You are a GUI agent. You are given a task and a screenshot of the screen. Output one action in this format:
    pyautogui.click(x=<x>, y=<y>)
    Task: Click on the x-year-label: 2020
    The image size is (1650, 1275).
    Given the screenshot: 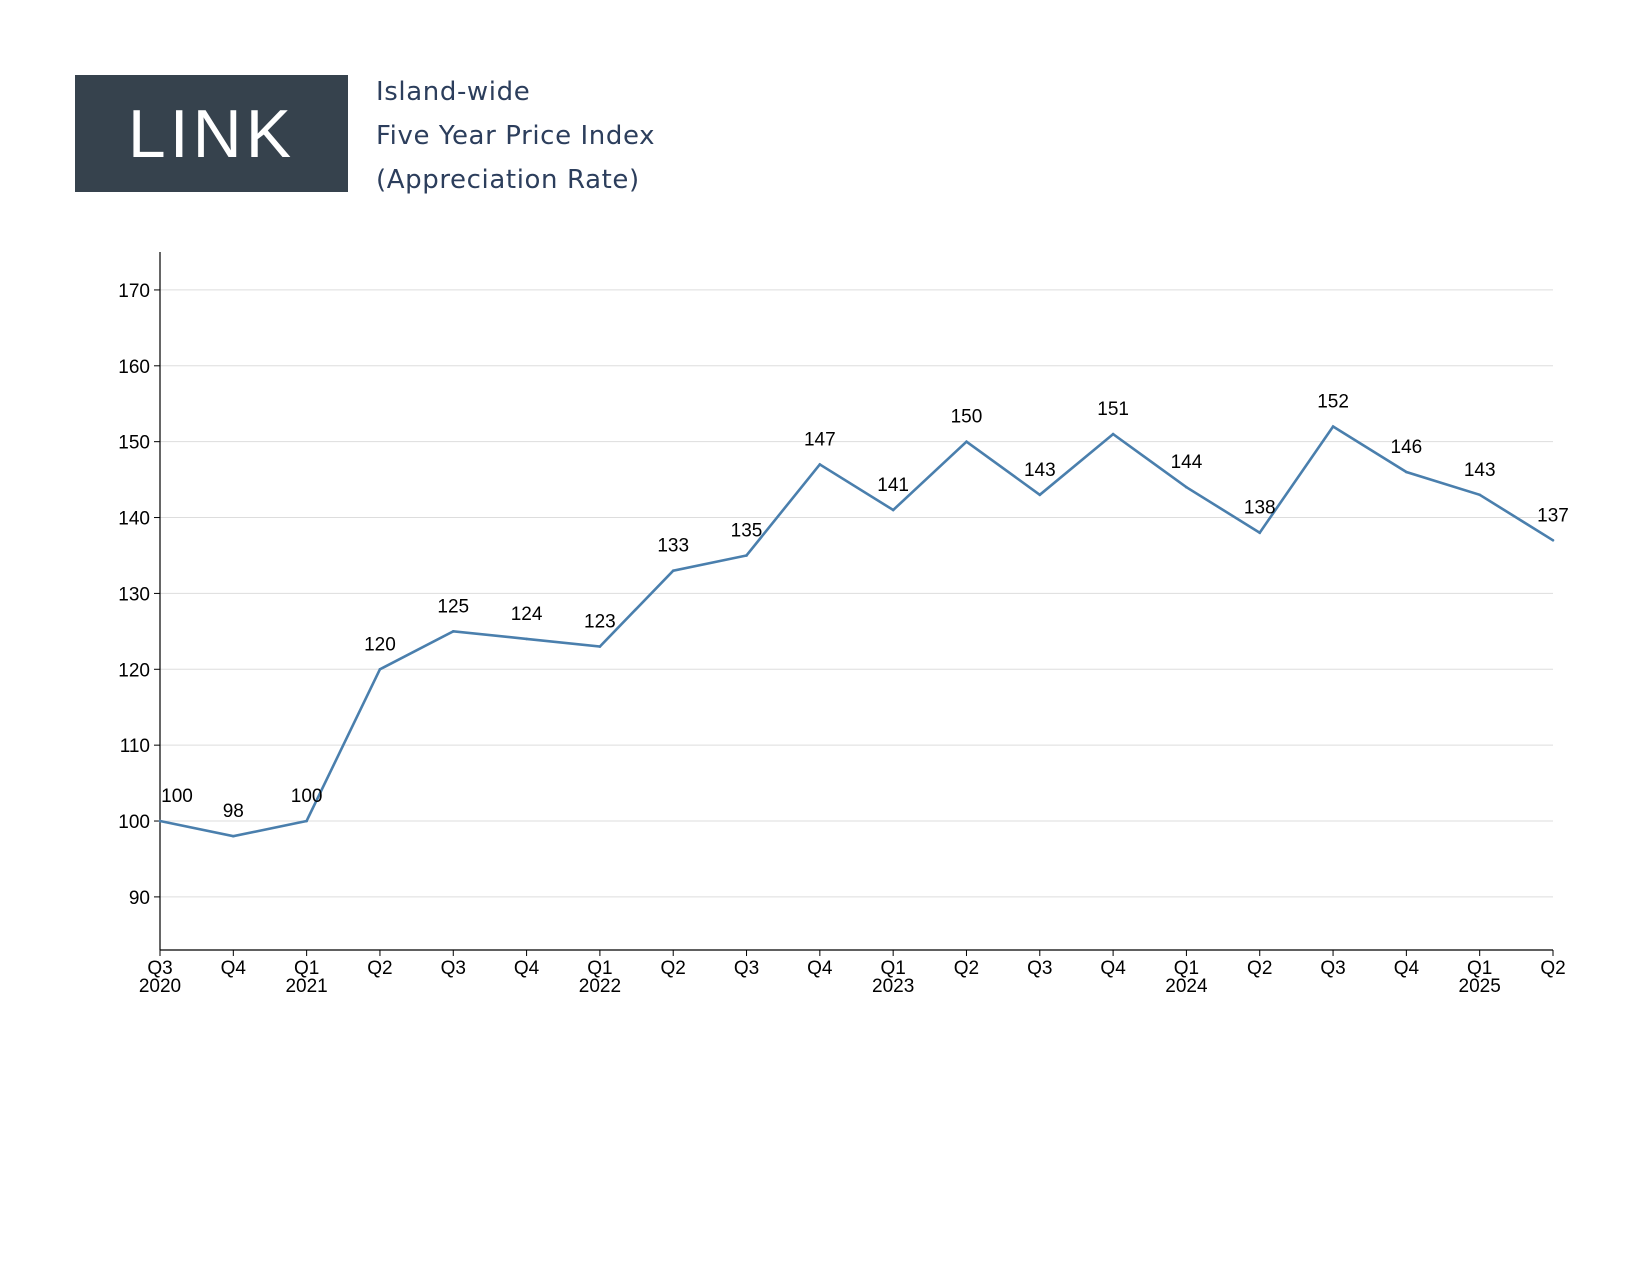 What is the action you would take?
    pyautogui.click(x=160, y=986)
    